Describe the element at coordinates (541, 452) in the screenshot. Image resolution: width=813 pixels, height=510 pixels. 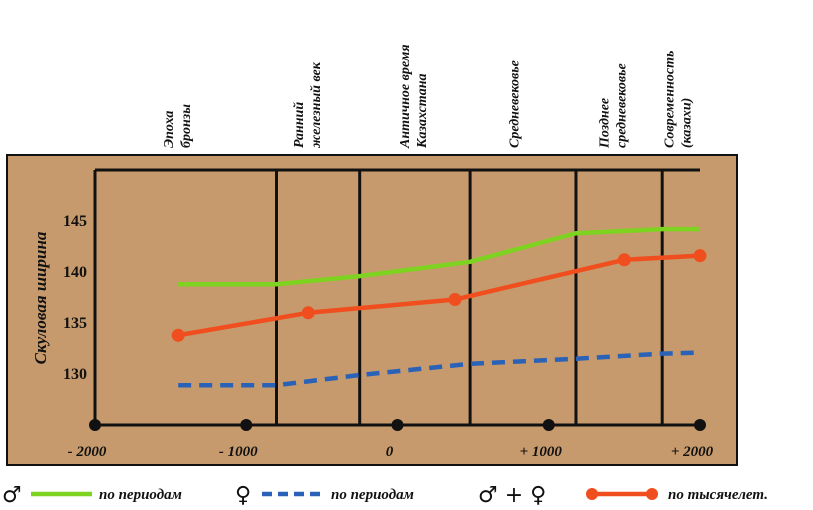
I see `x-tick-label: + 1000` at that location.